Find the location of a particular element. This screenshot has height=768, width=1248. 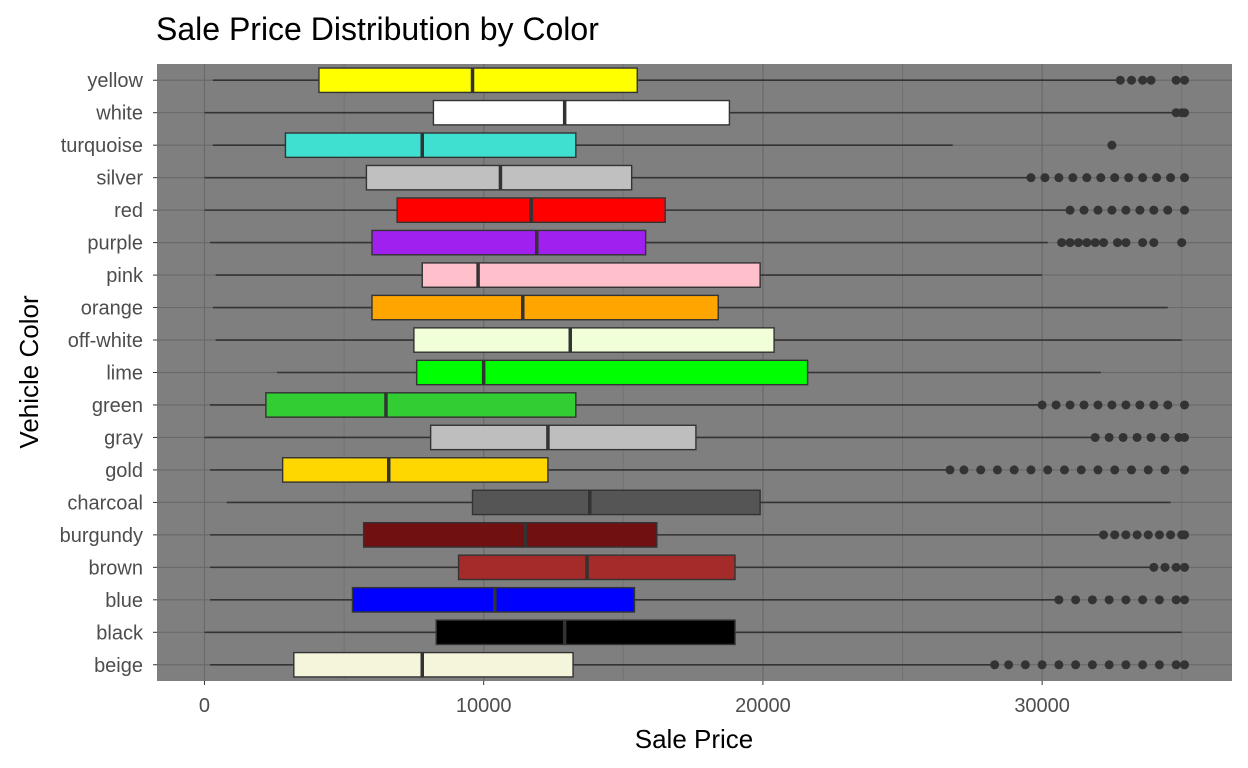

iqr-box-turquoise is located at coordinates (430, 145).